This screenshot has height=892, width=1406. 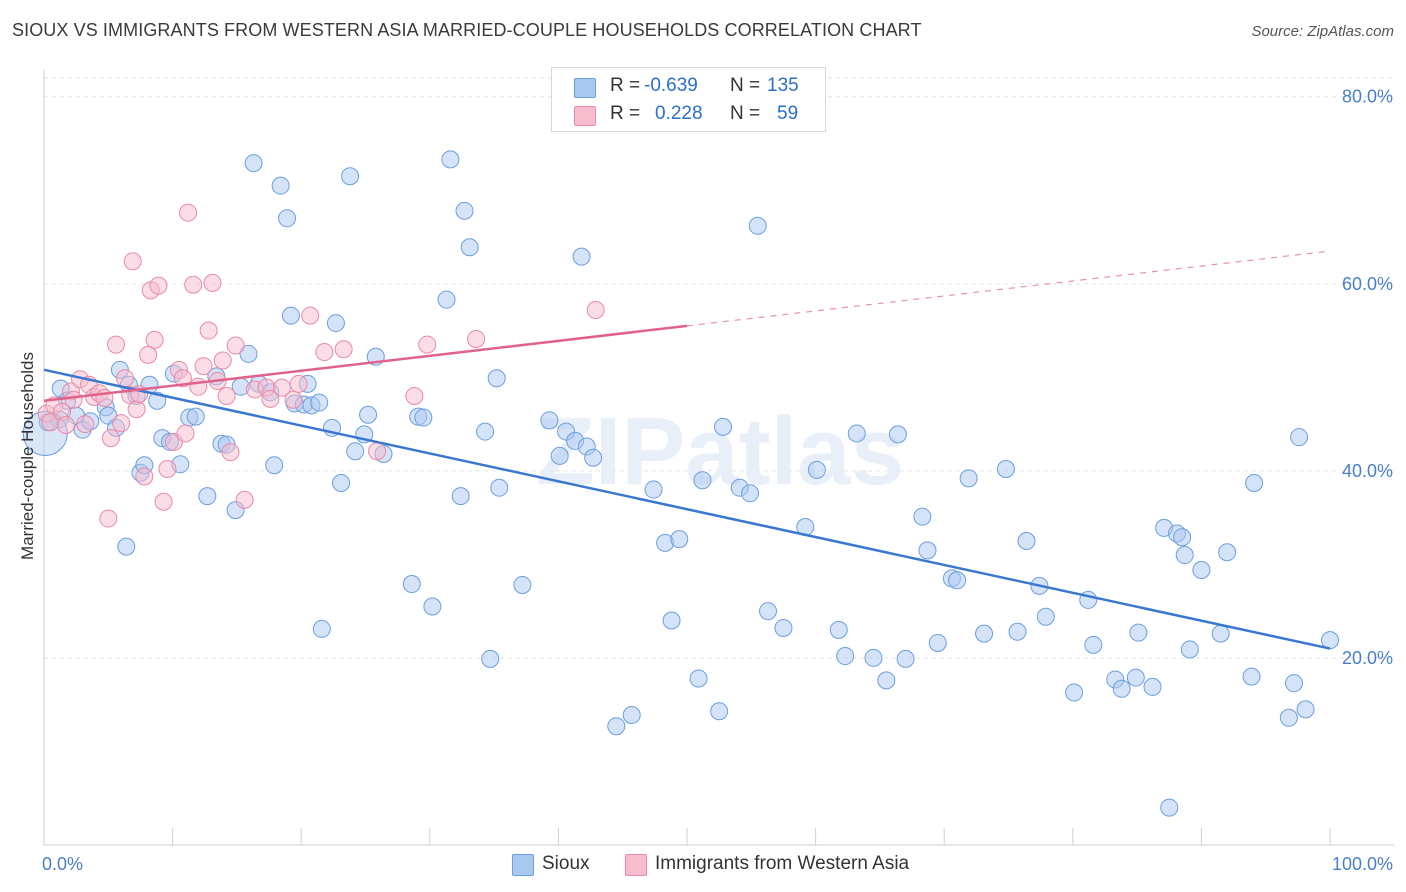 I want to click on western-asia-legend-swatch, so click(x=636, y=865).